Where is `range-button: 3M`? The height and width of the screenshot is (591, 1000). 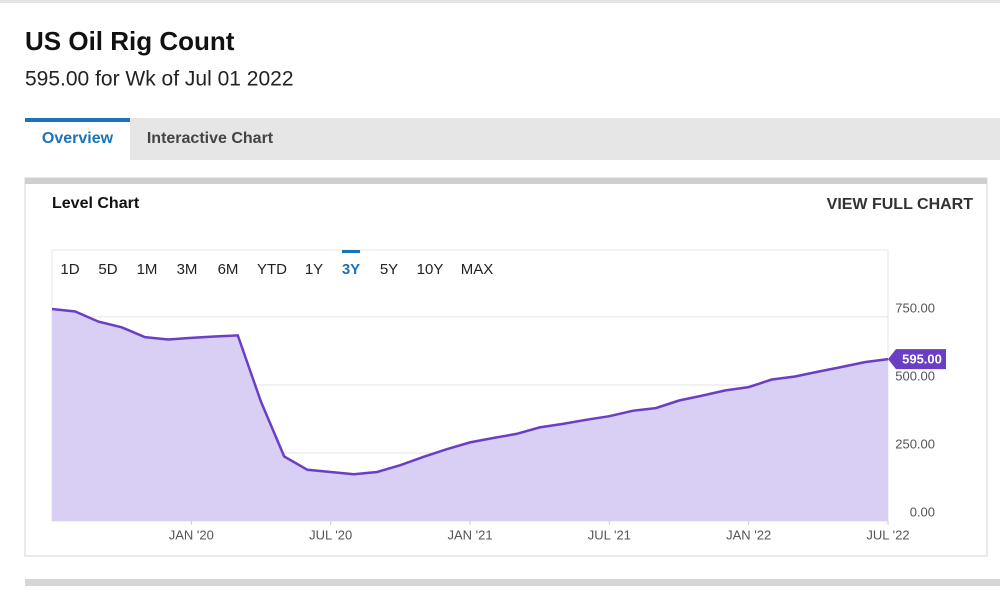
range-button: 3M is located at coordinates (187, 269).